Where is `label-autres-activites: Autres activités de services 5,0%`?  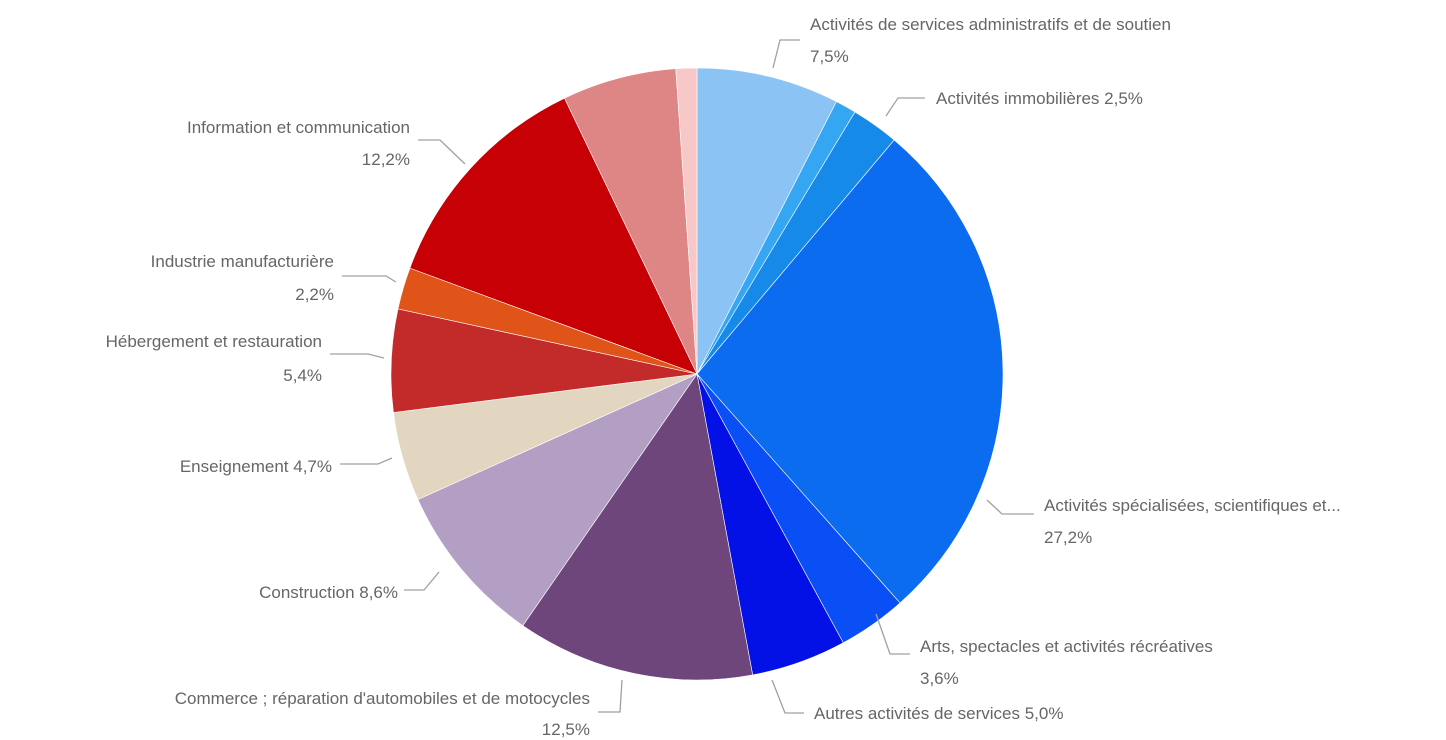 label-autres-activites: Autres activités de services 5,0% is located at coordinates (938, 713).